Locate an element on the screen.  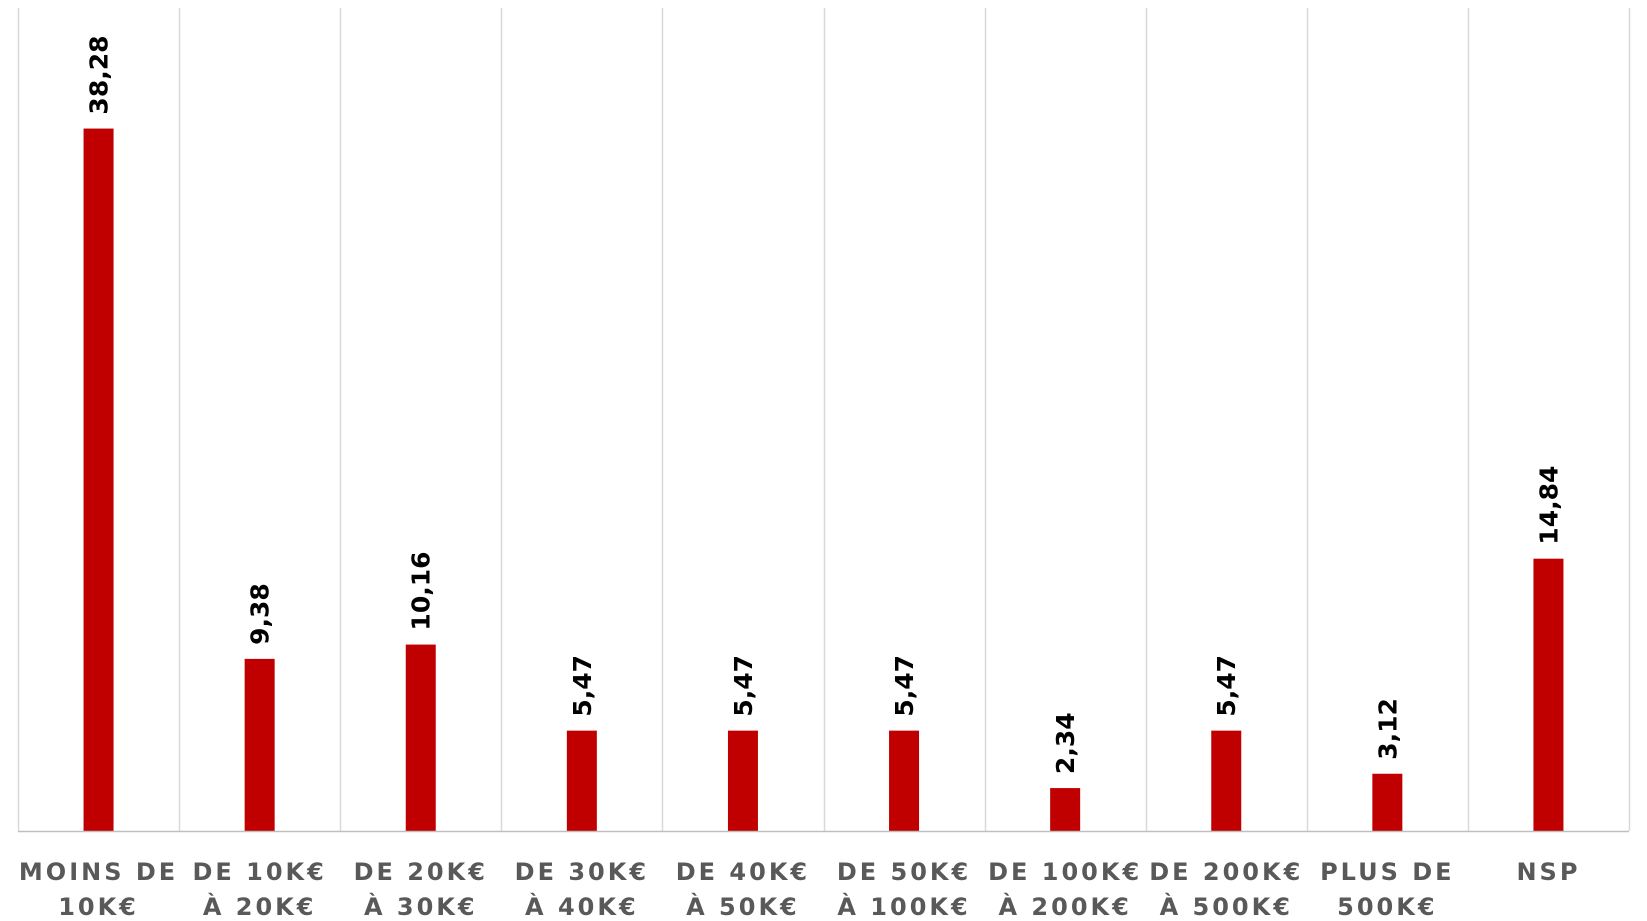
category-label: À 30K€ is located at coordinates (421, 906).